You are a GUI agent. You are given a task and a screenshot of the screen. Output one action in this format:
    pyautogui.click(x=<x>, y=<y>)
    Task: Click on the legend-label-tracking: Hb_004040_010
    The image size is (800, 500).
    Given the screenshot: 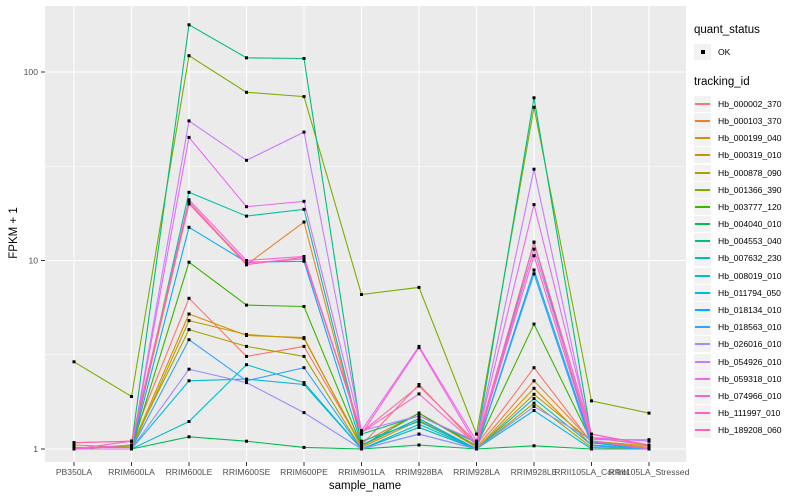 What is the action you would take?
    pyautogui.click(x=750, y=224)
    